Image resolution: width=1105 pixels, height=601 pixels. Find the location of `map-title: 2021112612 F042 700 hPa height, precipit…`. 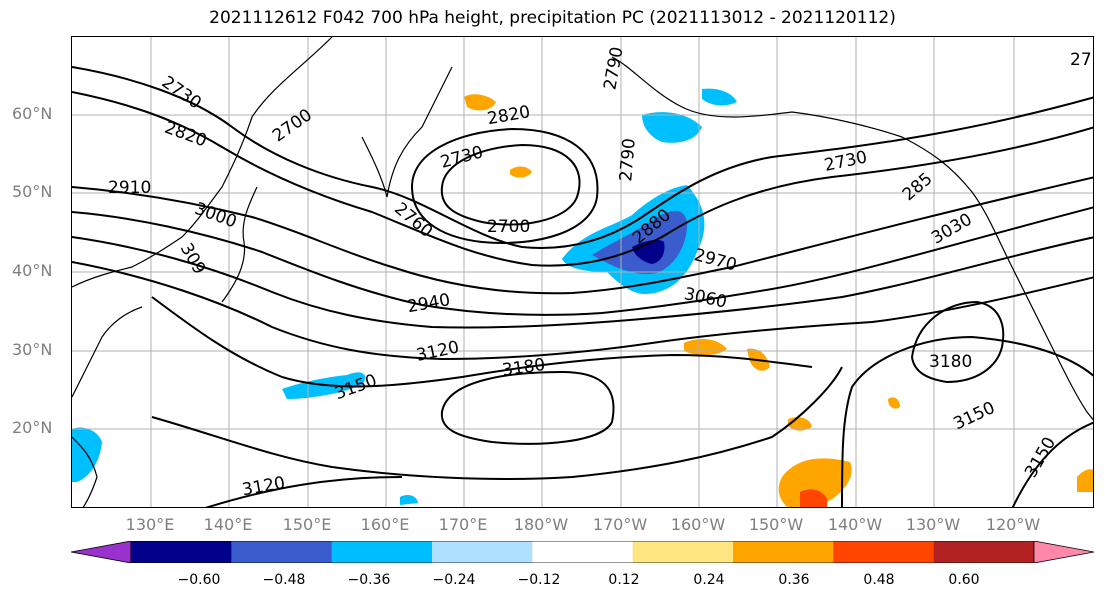

map-title: 2021112612 F042 700 hPa height, precipit… is located at coordinates (552, 18).